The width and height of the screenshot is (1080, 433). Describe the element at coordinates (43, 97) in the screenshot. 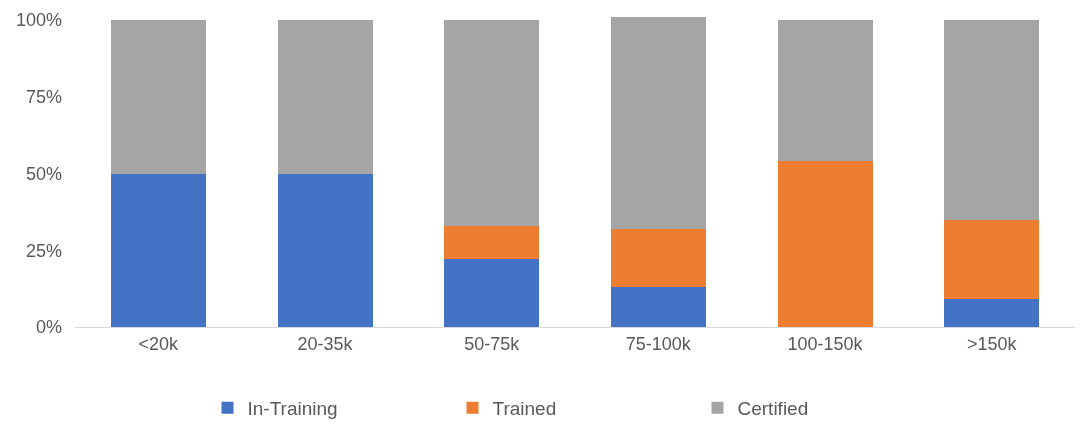

I see `y-tick-label: 75%` at that location.